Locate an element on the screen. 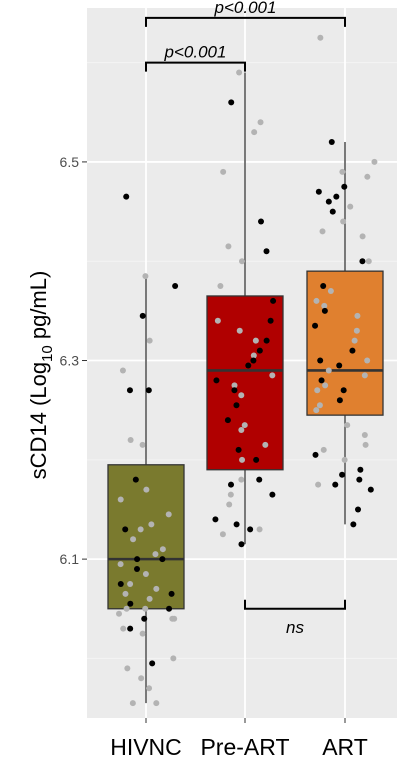 Image resolution: width=404 pixels, height=762 pixels. y-tick-label: 6.3 is located at coordinates (70, 361).